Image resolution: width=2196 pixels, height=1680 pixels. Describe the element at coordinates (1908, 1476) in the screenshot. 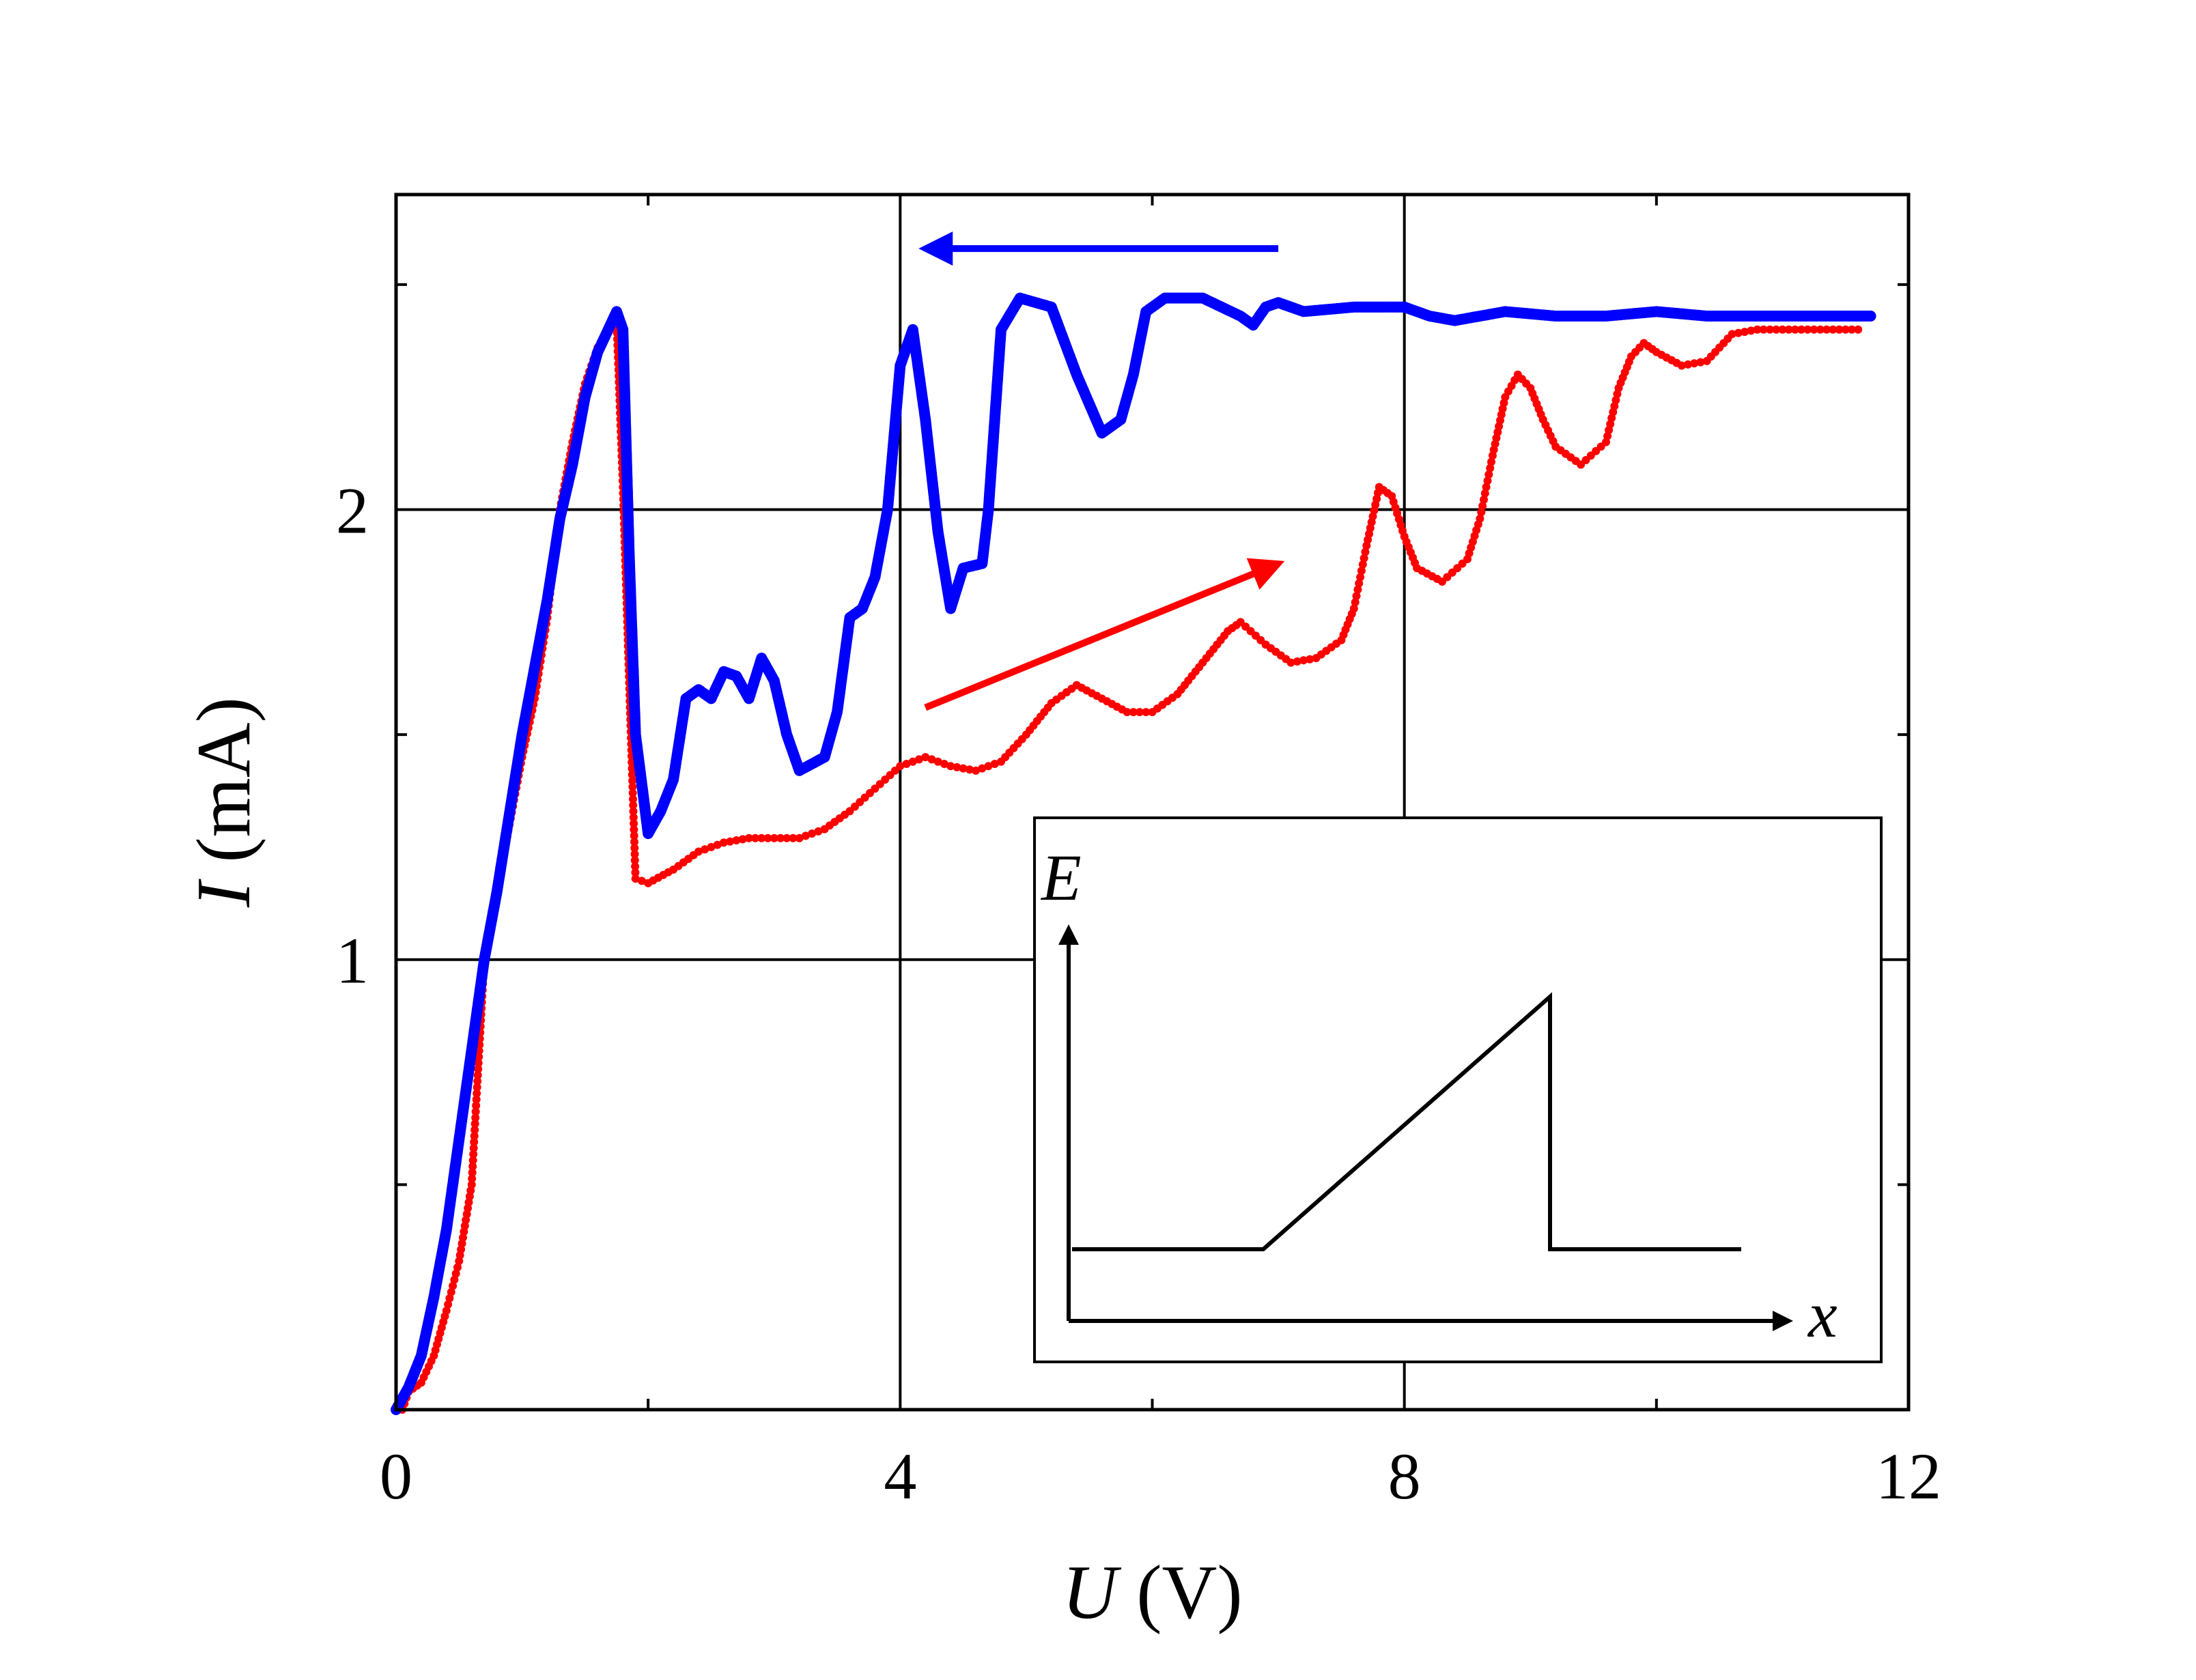

I see `x-tick-label: 12` at that location.